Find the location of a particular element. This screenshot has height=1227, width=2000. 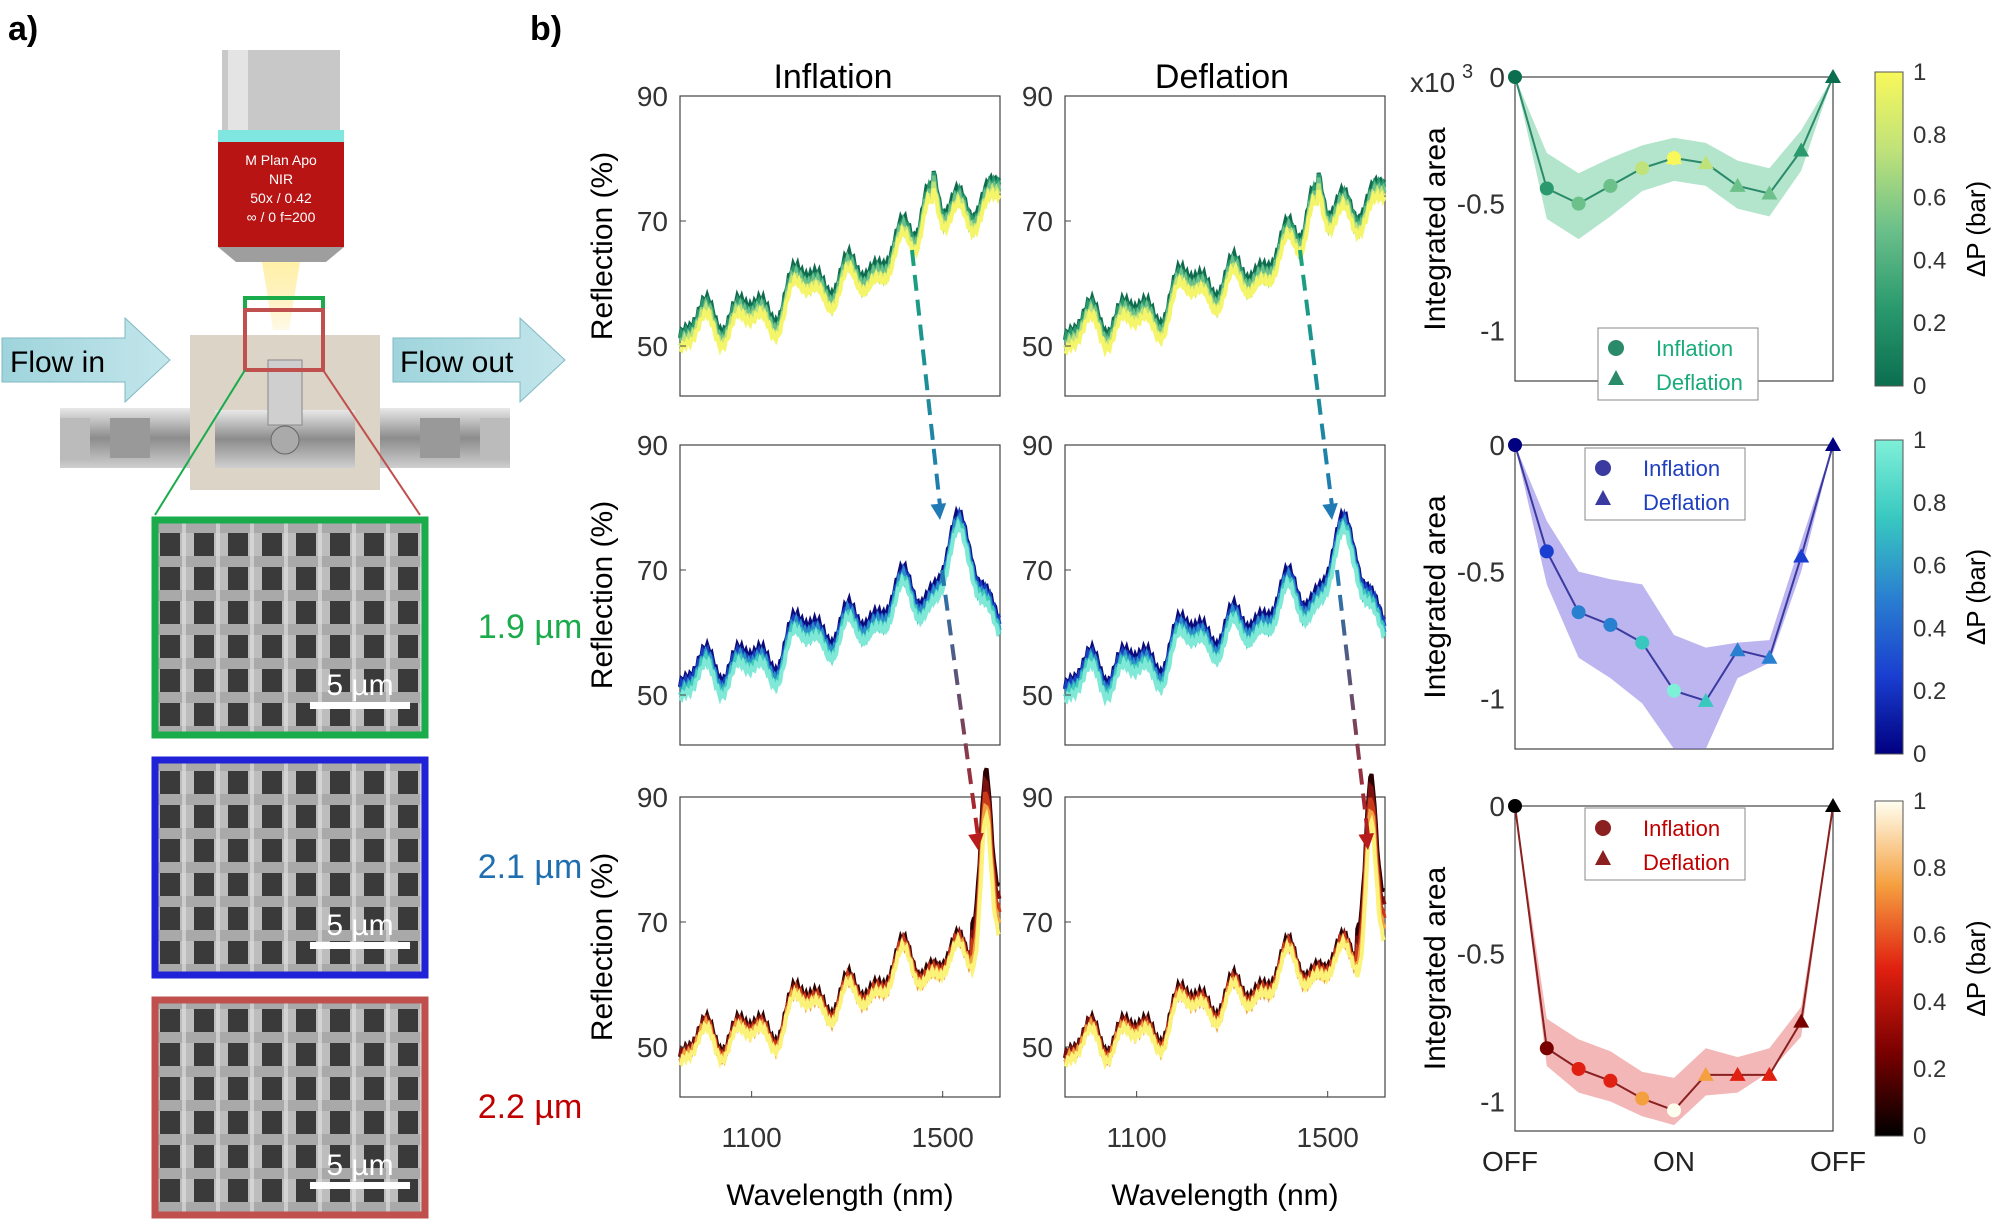

arrow-green-to-blue-deflation is located at coordinates (1316, 378).